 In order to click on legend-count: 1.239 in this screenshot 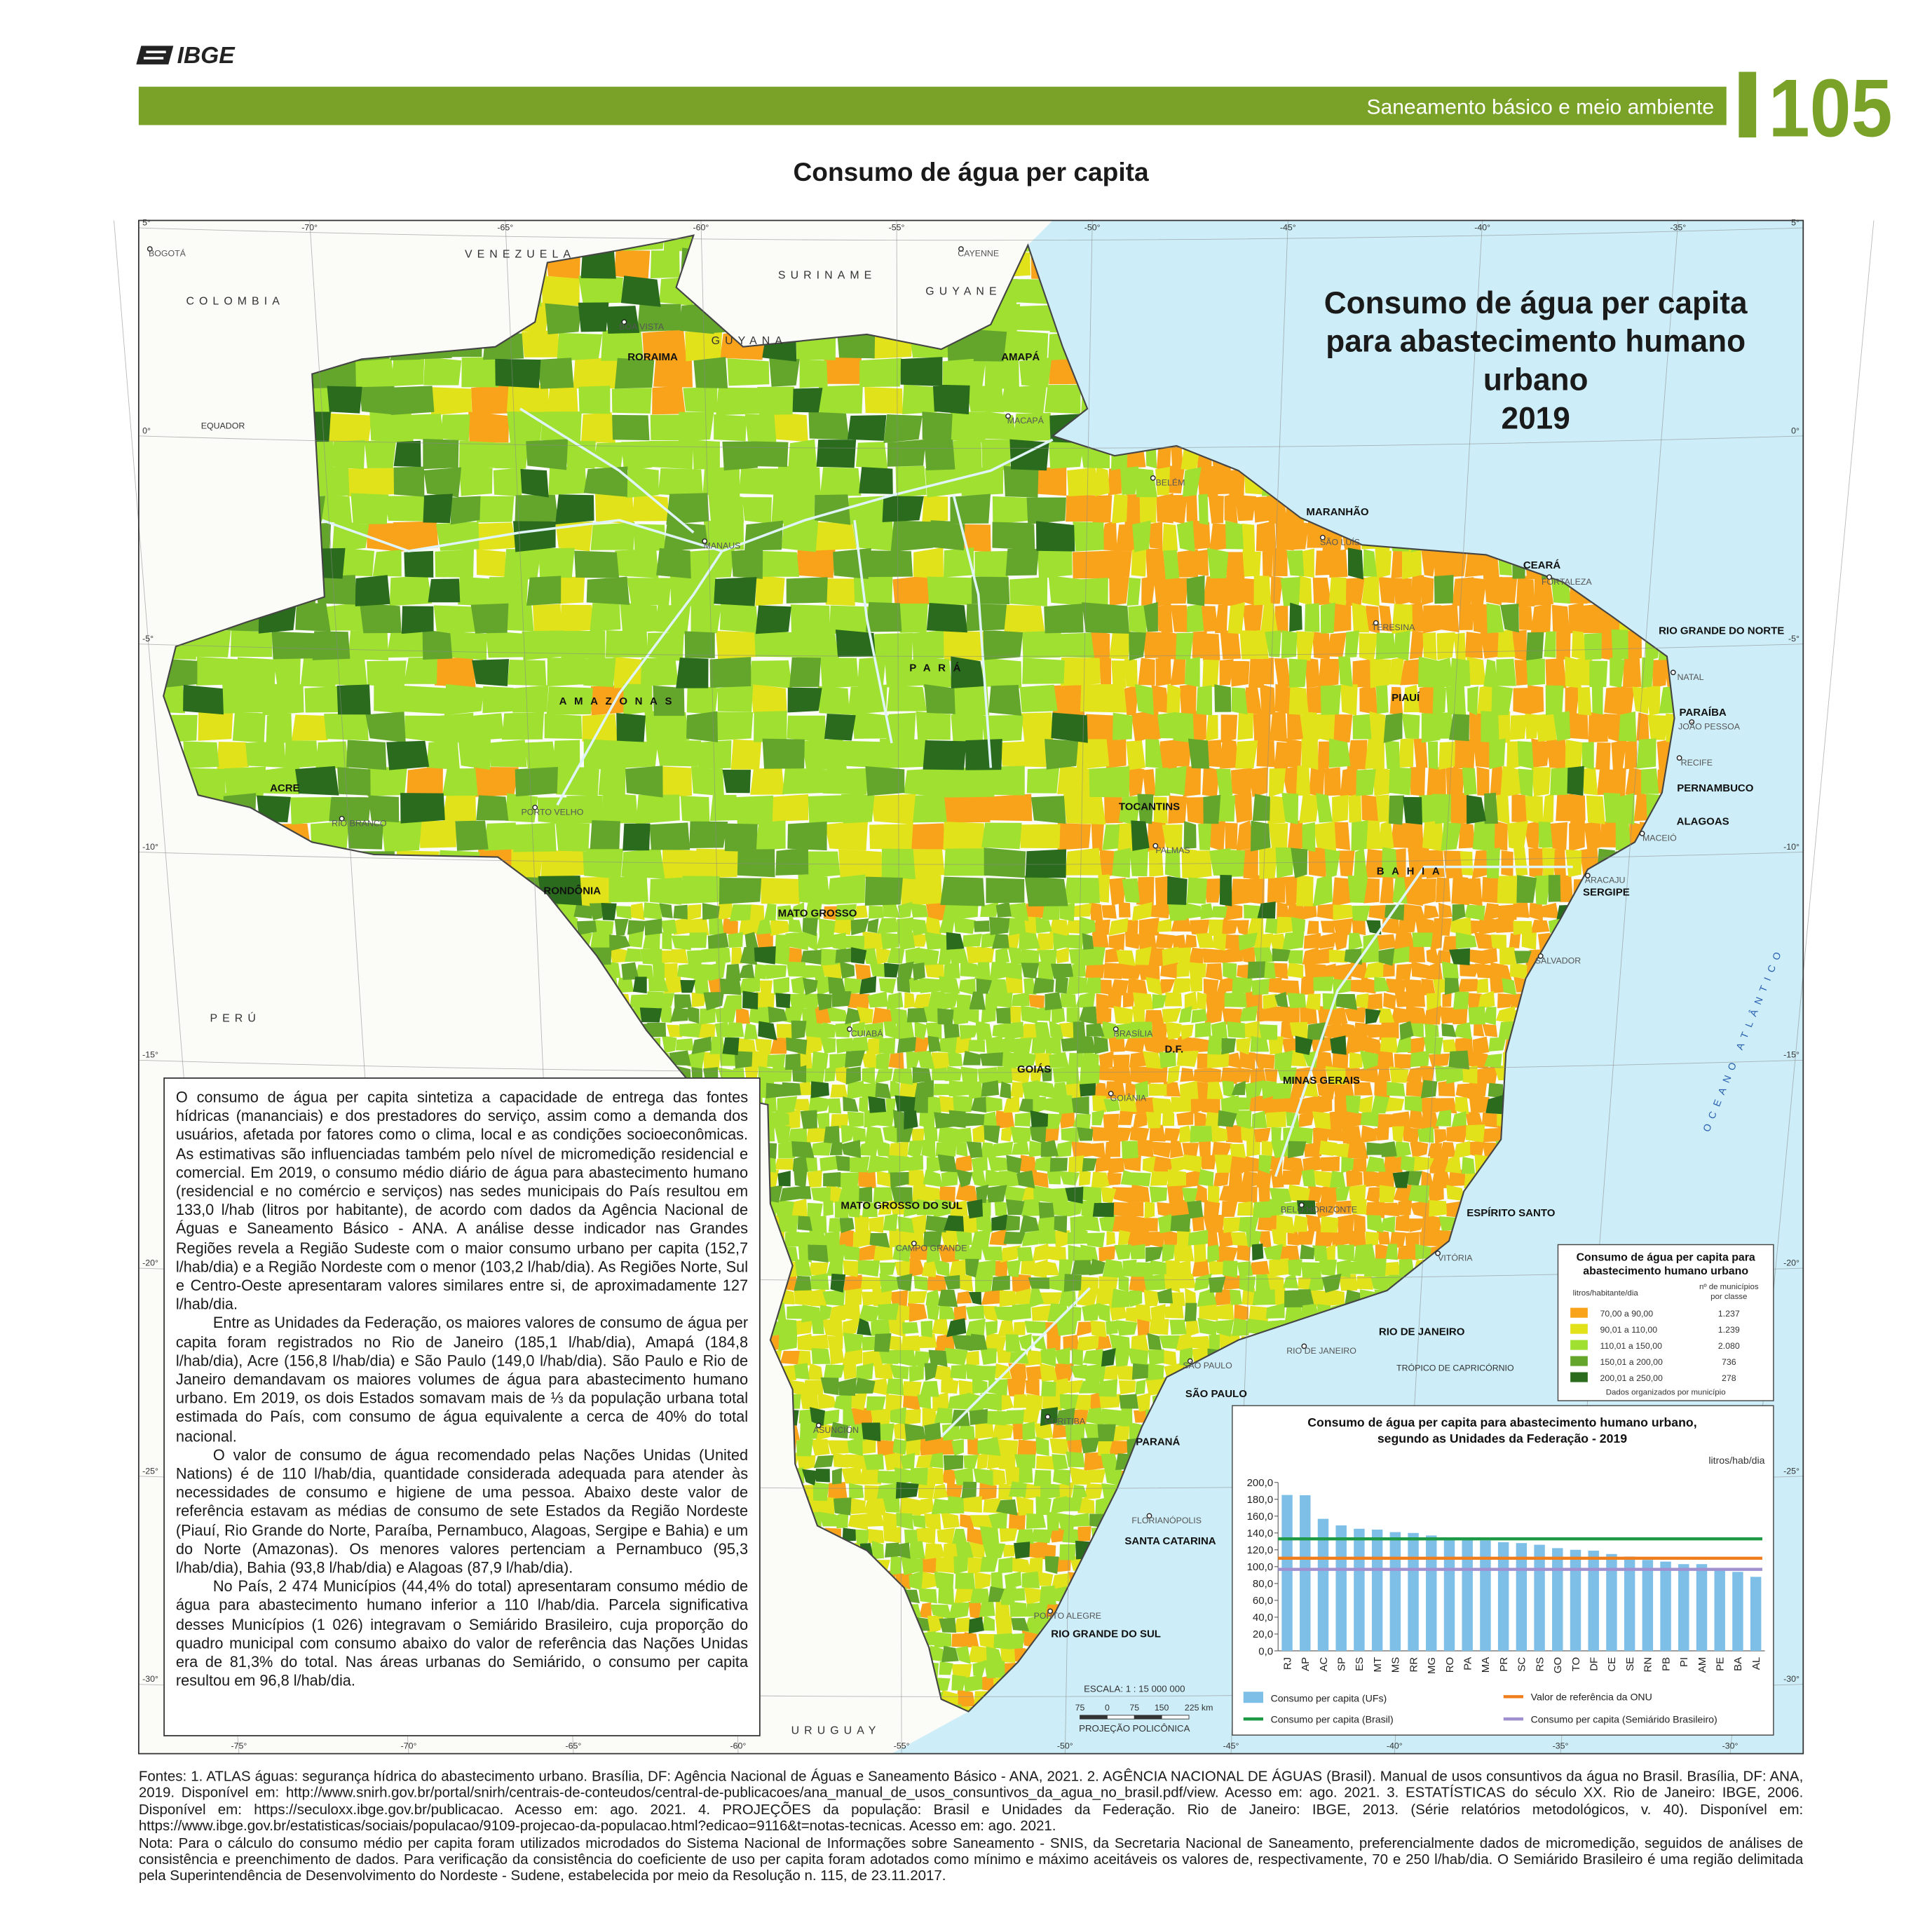, I will do `click(1729, 1330)`.